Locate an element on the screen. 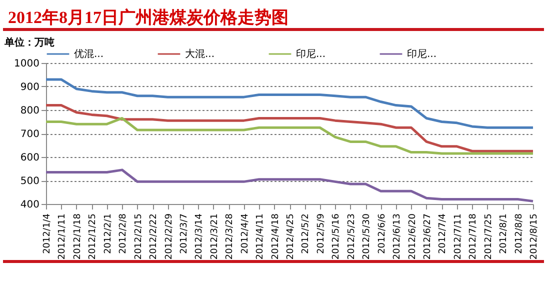  x-tick-label: 2012/5/30 is located at coordinates (367, 236).